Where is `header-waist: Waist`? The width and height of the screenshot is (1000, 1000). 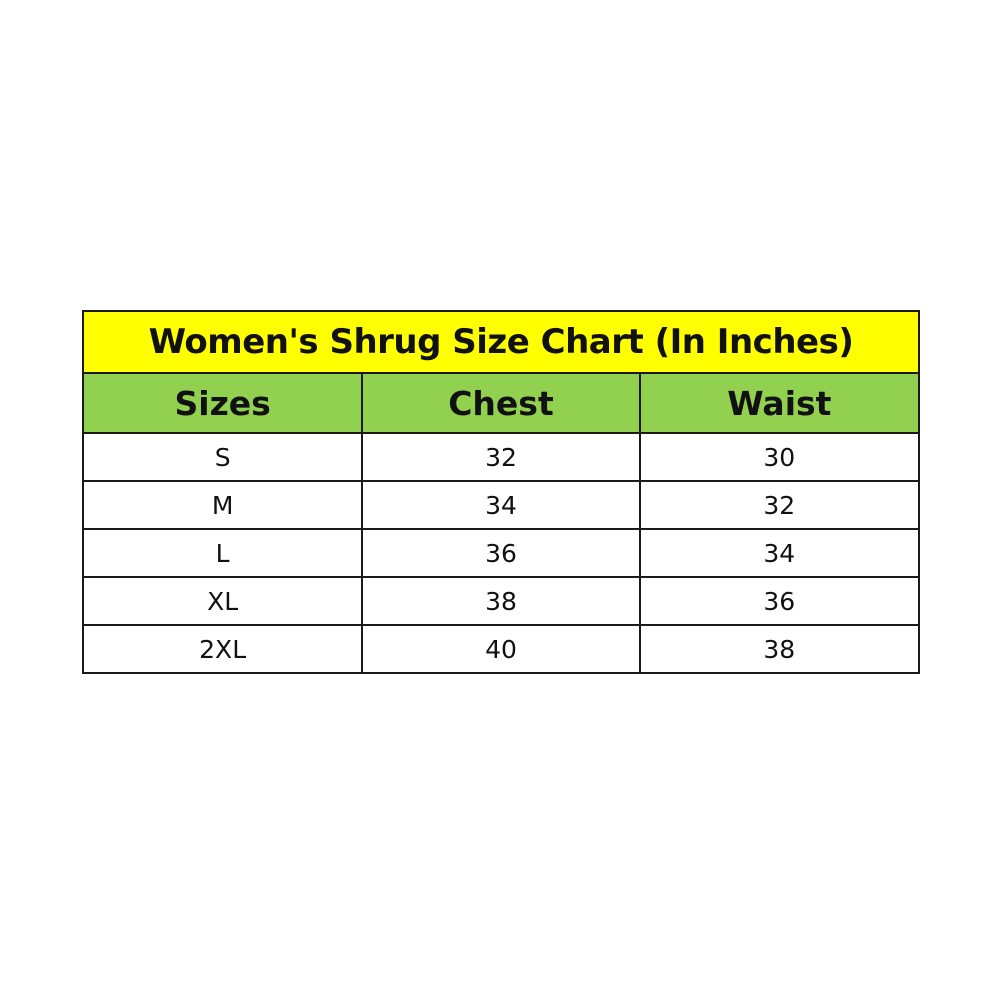
header-waist: Waist is located at coordinates (779, 403).